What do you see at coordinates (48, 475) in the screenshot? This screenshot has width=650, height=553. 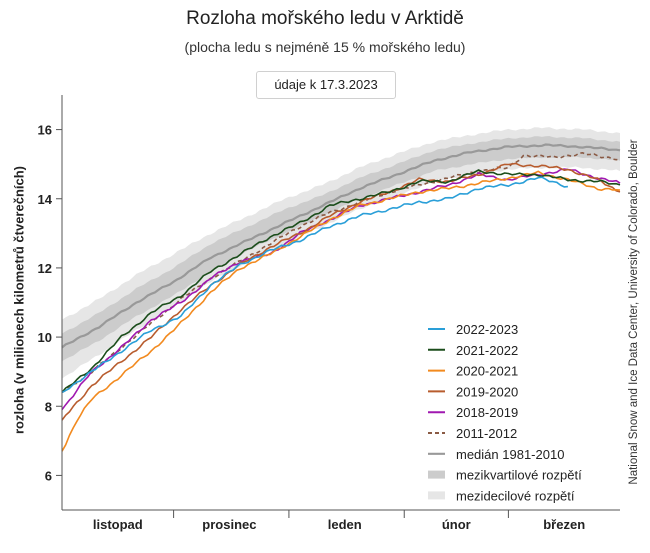 I see `y-tick-label: 6` at bounding box center [48, 475].